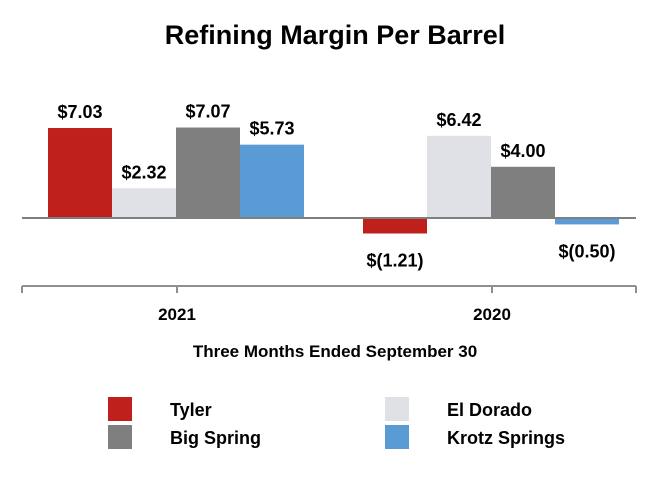 Image resolution: width=670 pixels, height=480 pixels. I want to click on value-label-big-spring-2020: $4.00, so click(522, 151).